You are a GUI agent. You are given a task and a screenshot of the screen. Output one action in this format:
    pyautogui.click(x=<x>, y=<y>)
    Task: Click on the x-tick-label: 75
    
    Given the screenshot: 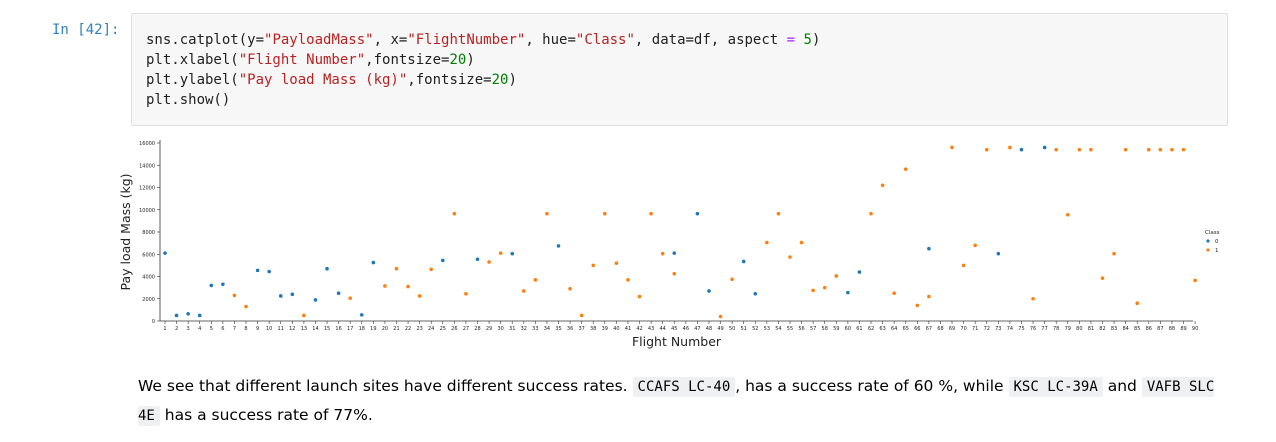 What is the action you would take?
    pyautogui.click(x=1021, y=329)
    